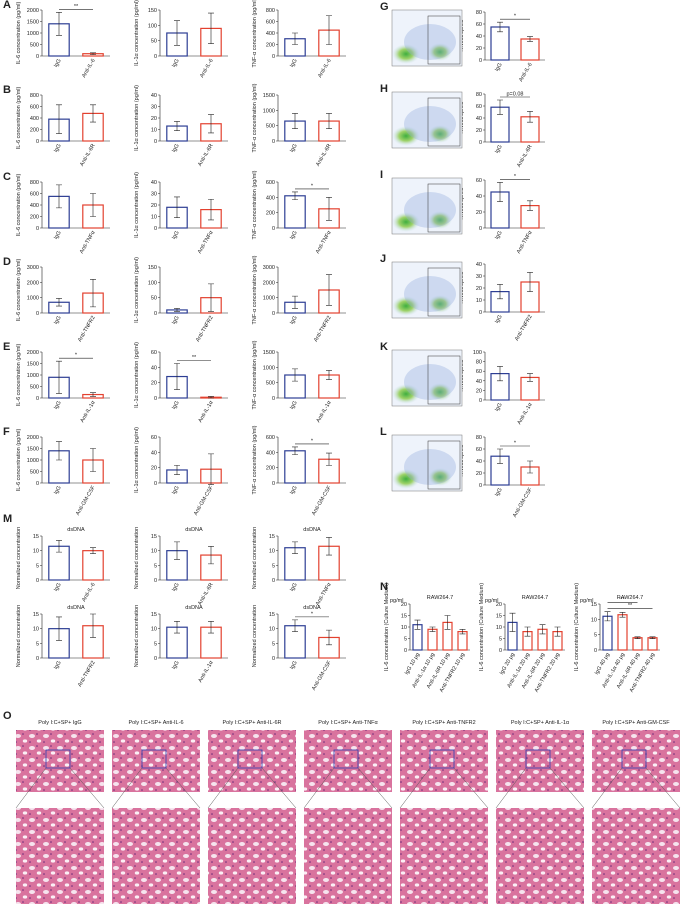 The height and width of the screenshot is (910, 688). I want to click on y-tick-label: 80, so click(479, 438).